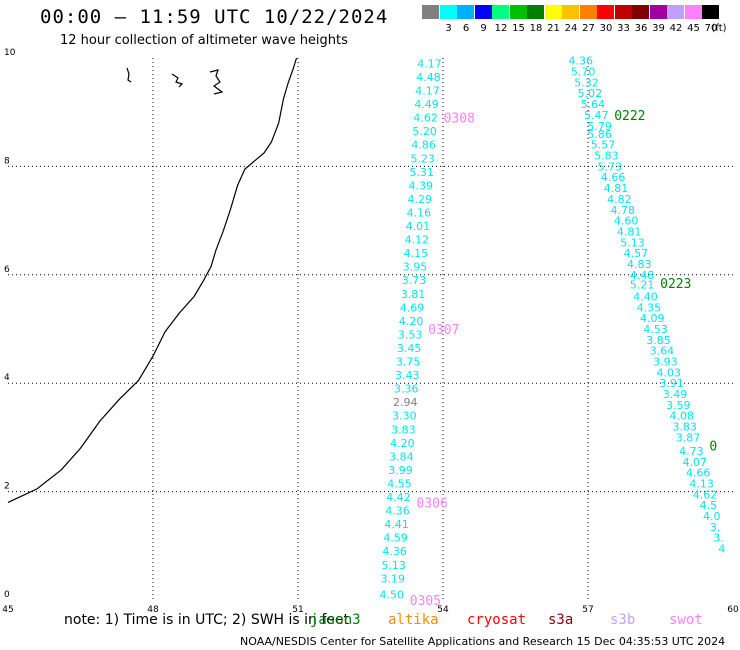 This screenshot has height=650, width=740. I want to click on pass-time-label: 0222, so click(629, 116).